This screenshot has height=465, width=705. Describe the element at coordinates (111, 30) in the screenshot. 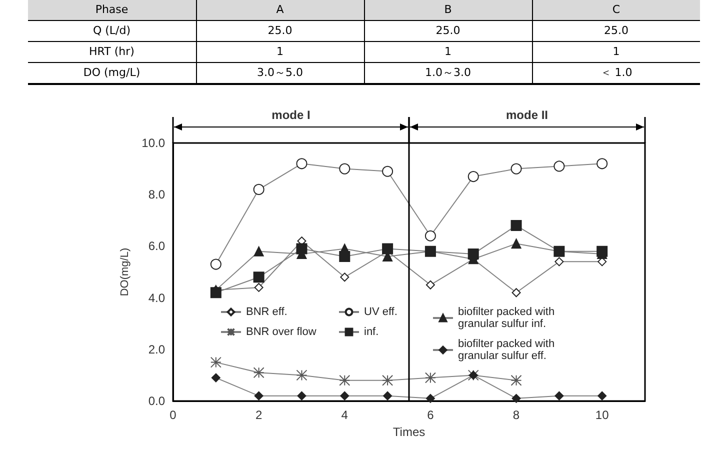

I see `category-label: Q (L/d)` at that location.